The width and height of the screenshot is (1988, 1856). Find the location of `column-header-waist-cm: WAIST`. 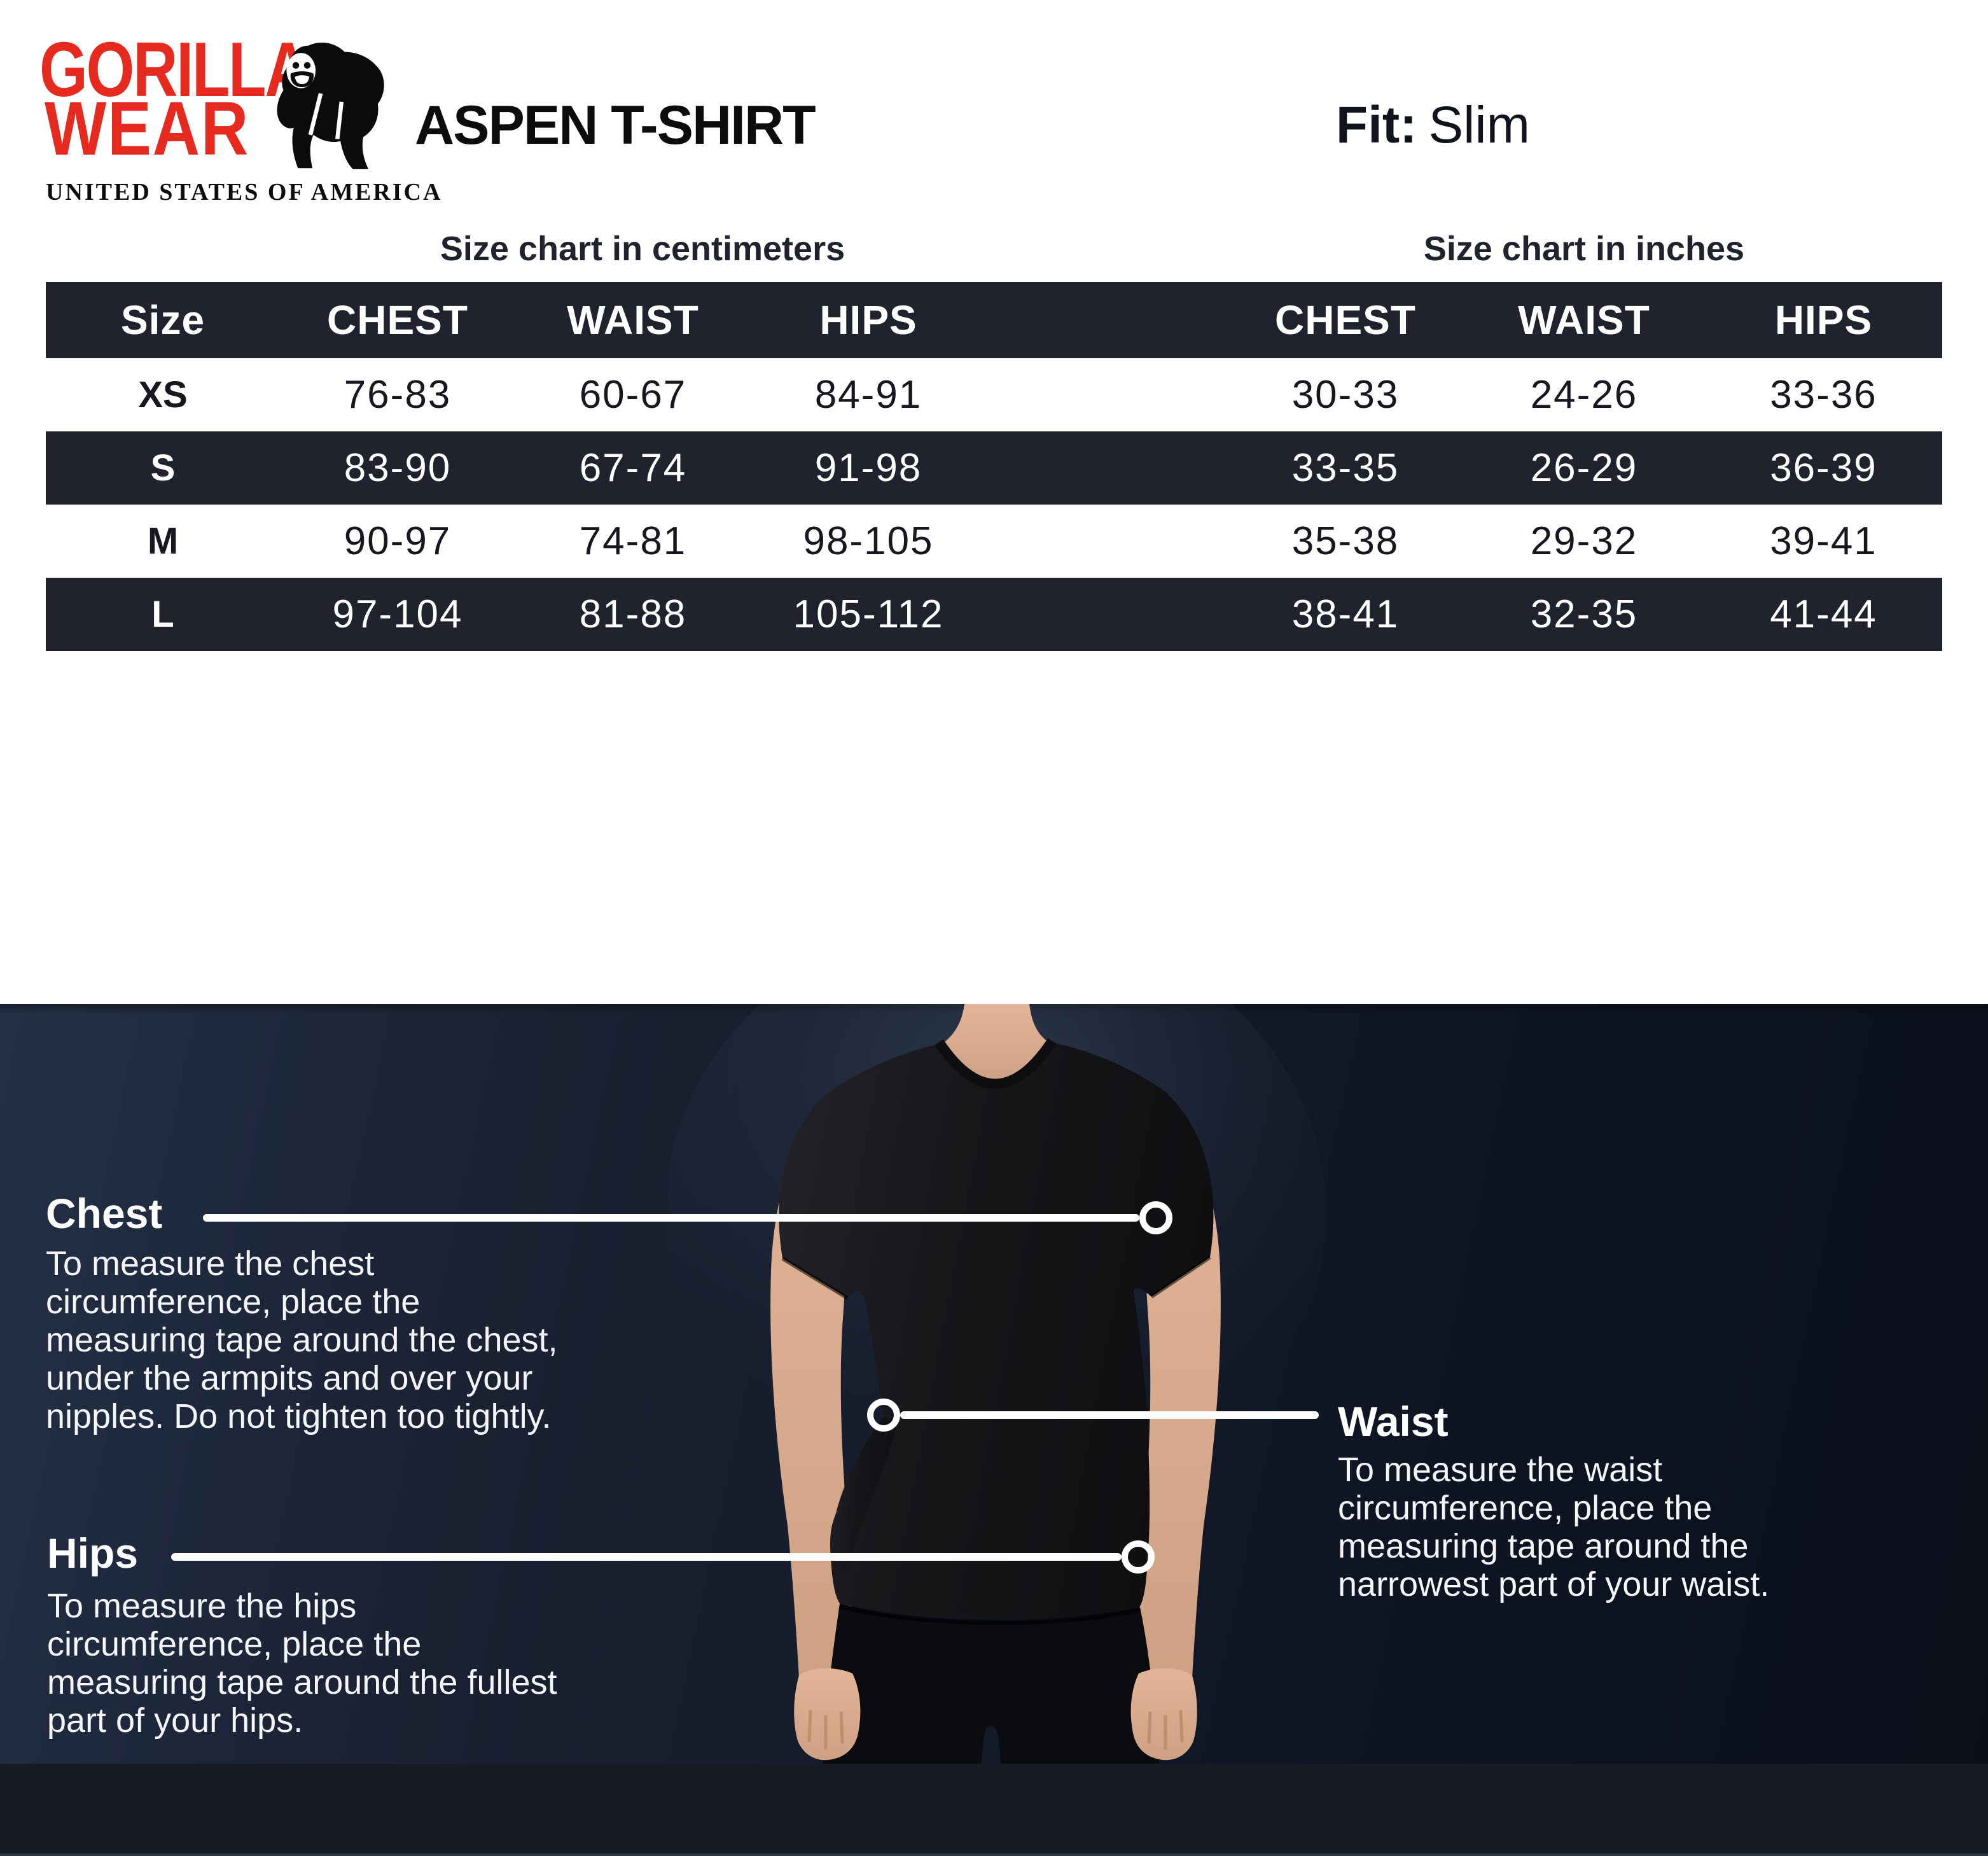

column-header-waist-cm: WAIST is located at coordinates (633, 320).